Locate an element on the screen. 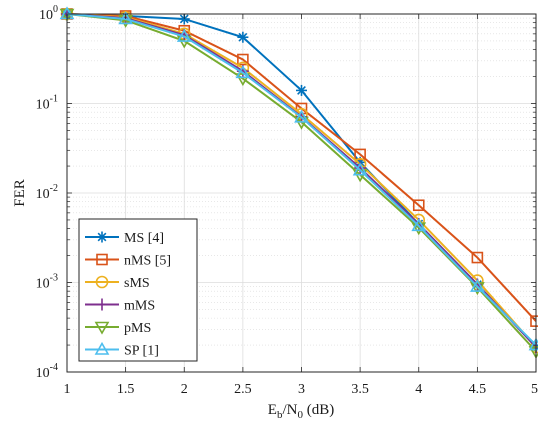 The height and width of the screenshot is (422, 538). y-tick-label: 10⁻² is located at coordinates (47, 192).